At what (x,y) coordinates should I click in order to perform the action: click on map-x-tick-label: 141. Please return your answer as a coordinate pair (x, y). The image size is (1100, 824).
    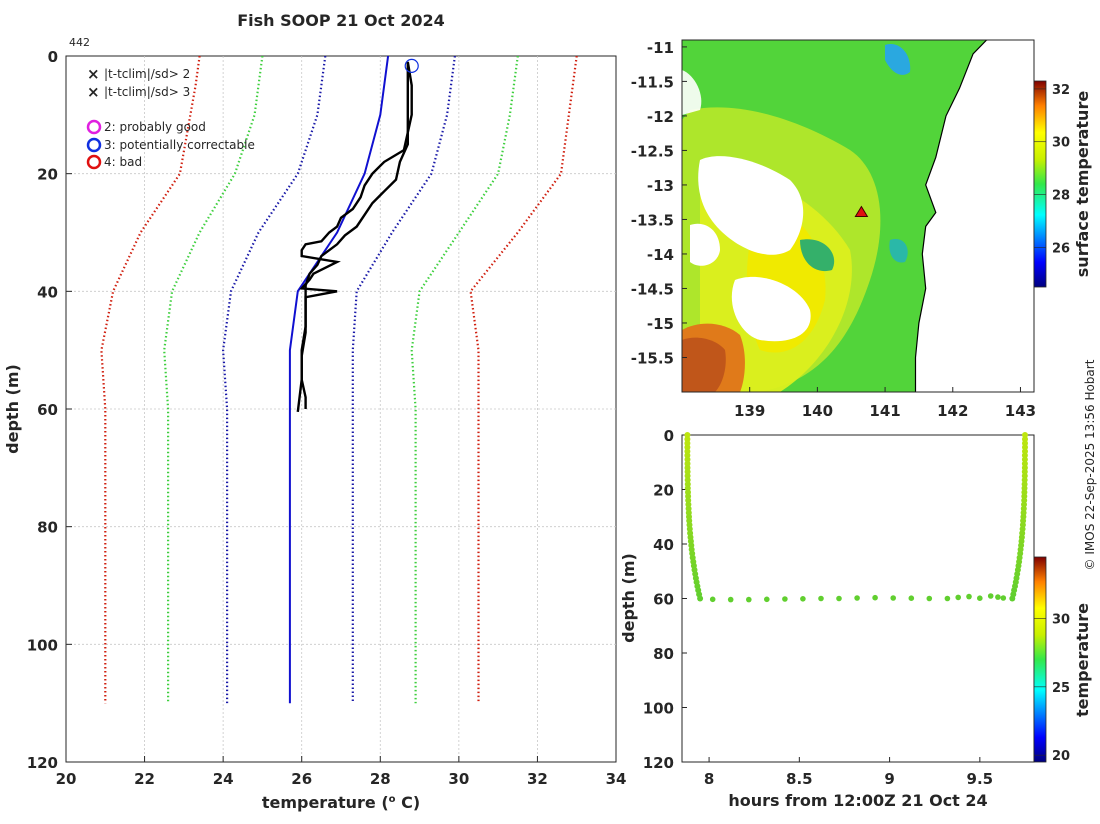
    Looking at the image, I should click on (884, 411).